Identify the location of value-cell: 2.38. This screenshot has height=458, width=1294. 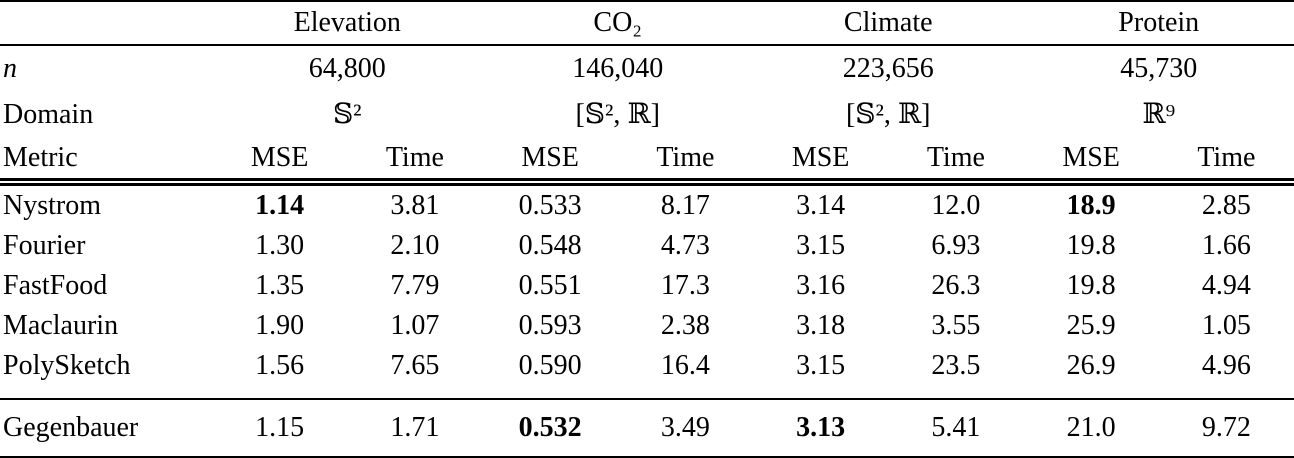
(685, 325).